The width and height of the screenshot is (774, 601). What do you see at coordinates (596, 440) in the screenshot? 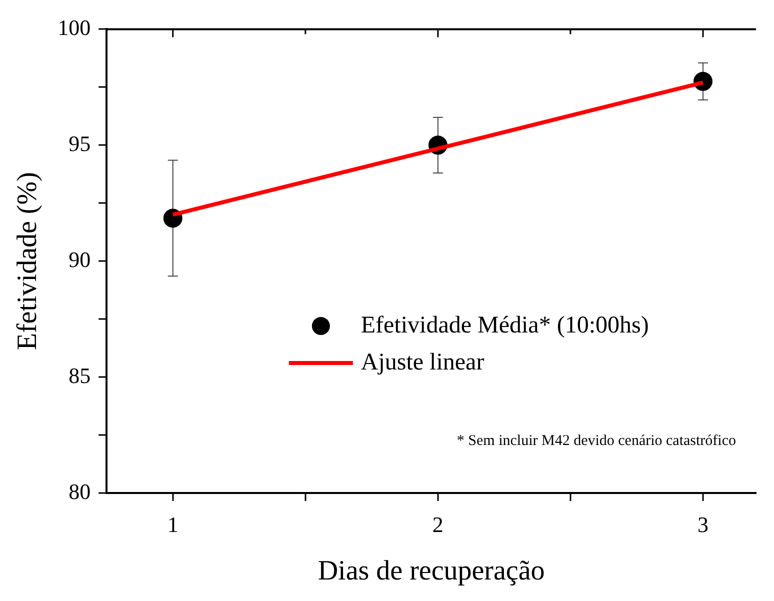
I see `annotation: * Sem incluir M42 devido cenário catastrófico` at bounding box center [596, 440].